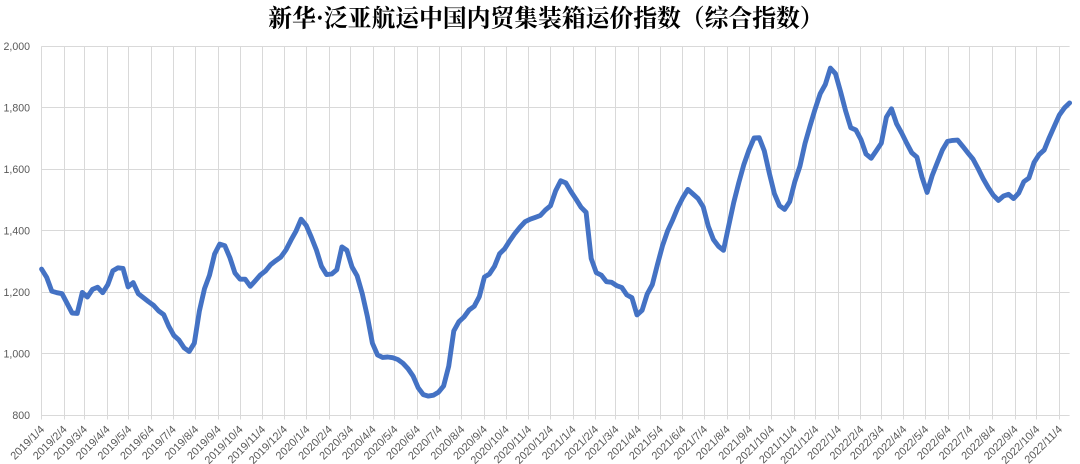  I want to click on svg-text: 1,600, so click(16, 170).